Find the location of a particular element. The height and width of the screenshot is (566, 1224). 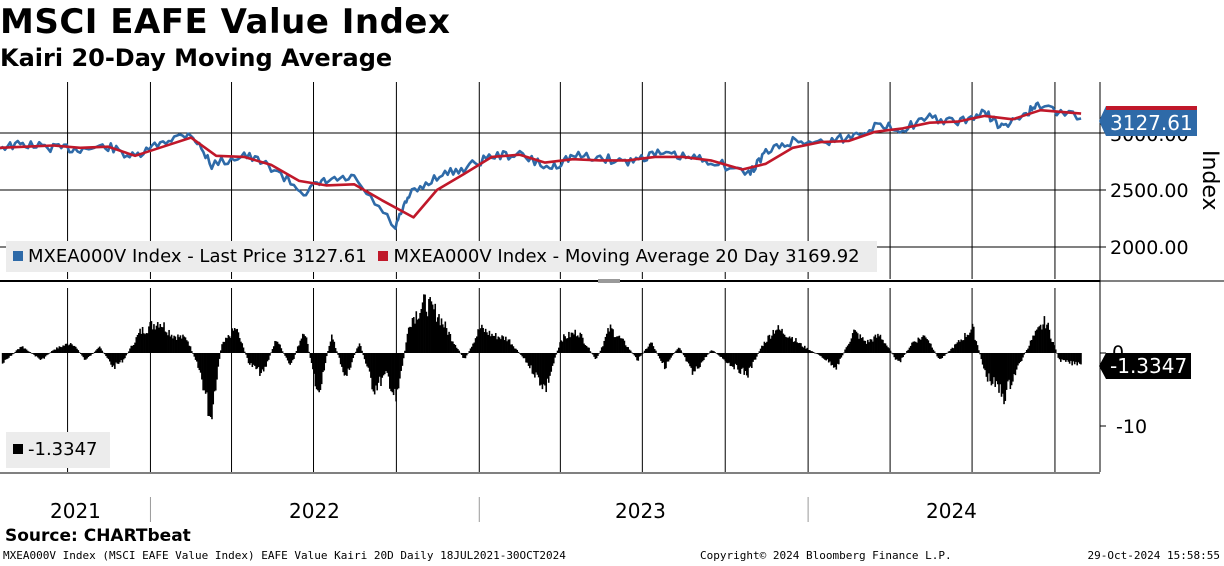

x-label-2021: 2021 is located at coordinates (75, 511).